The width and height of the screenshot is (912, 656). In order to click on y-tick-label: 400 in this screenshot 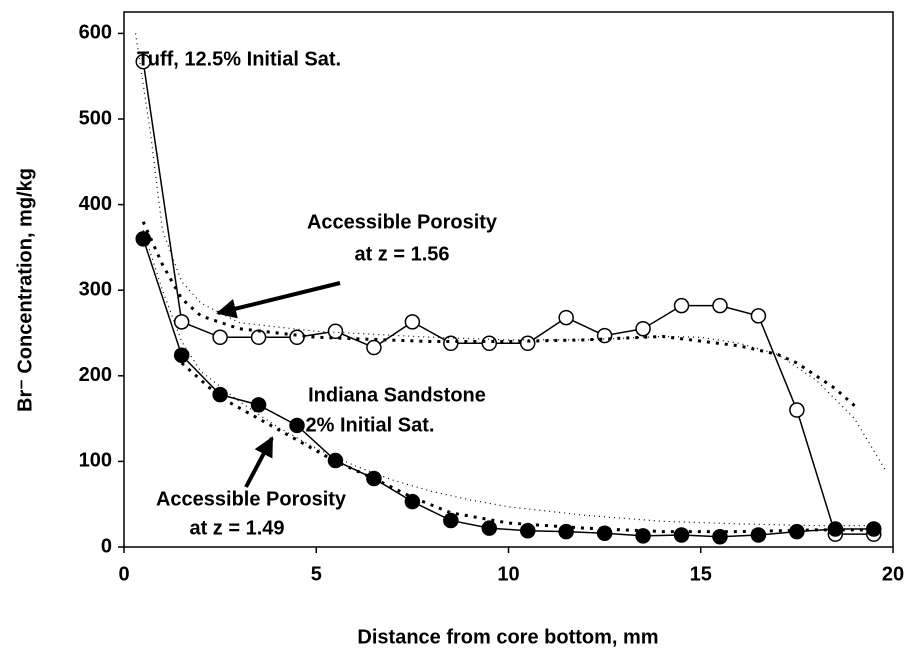, I will do `click(95, 204)`.